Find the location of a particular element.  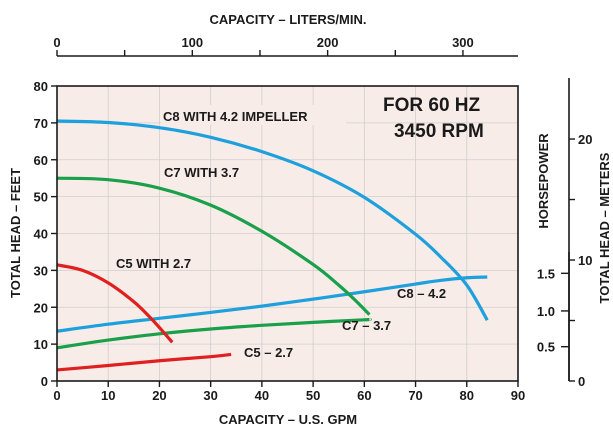

y2-tick-label: 0 is located at coordinates (581, 381).